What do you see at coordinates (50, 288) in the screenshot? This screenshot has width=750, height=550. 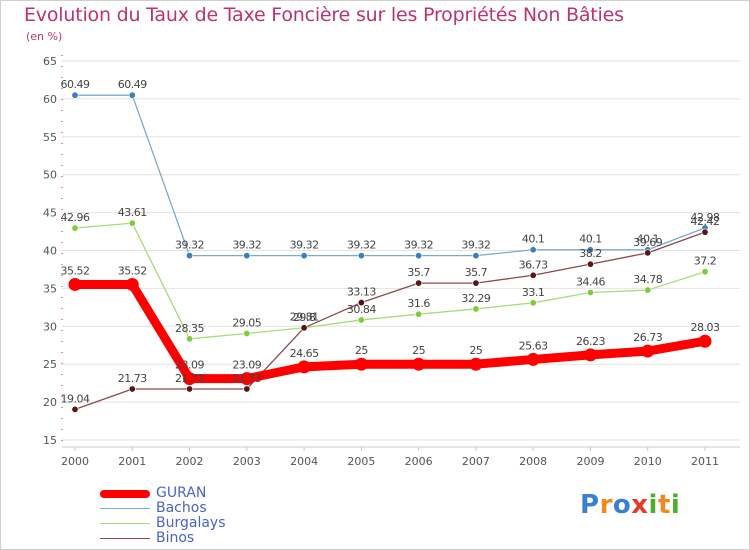 I see `y-tick-label: 35` at bounding box center [50, 288].